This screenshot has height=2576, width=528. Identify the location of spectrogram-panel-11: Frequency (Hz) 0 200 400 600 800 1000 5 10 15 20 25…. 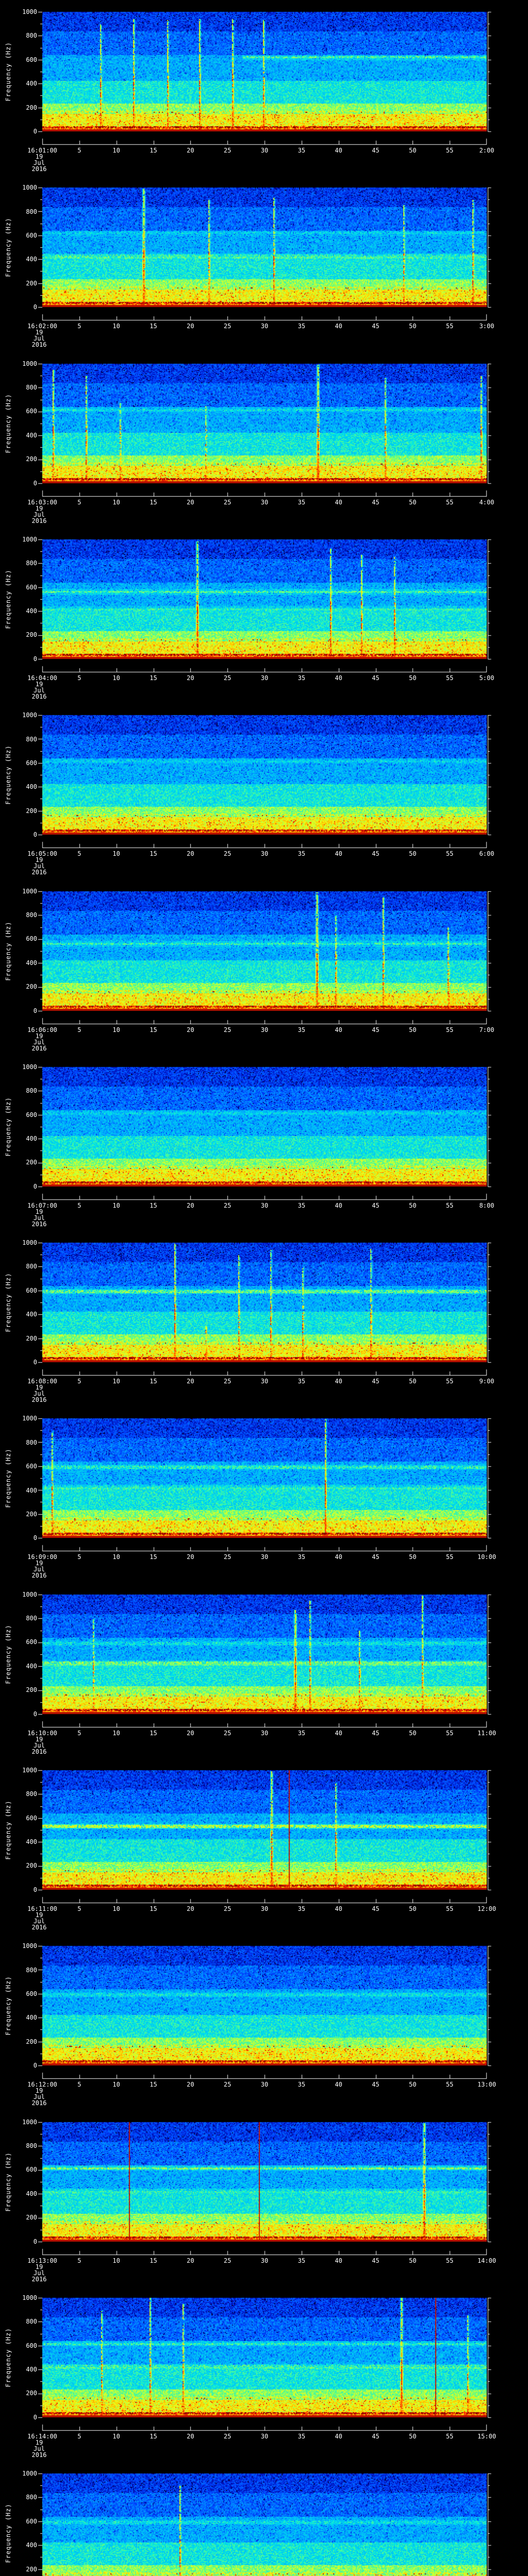
(264, 1846).